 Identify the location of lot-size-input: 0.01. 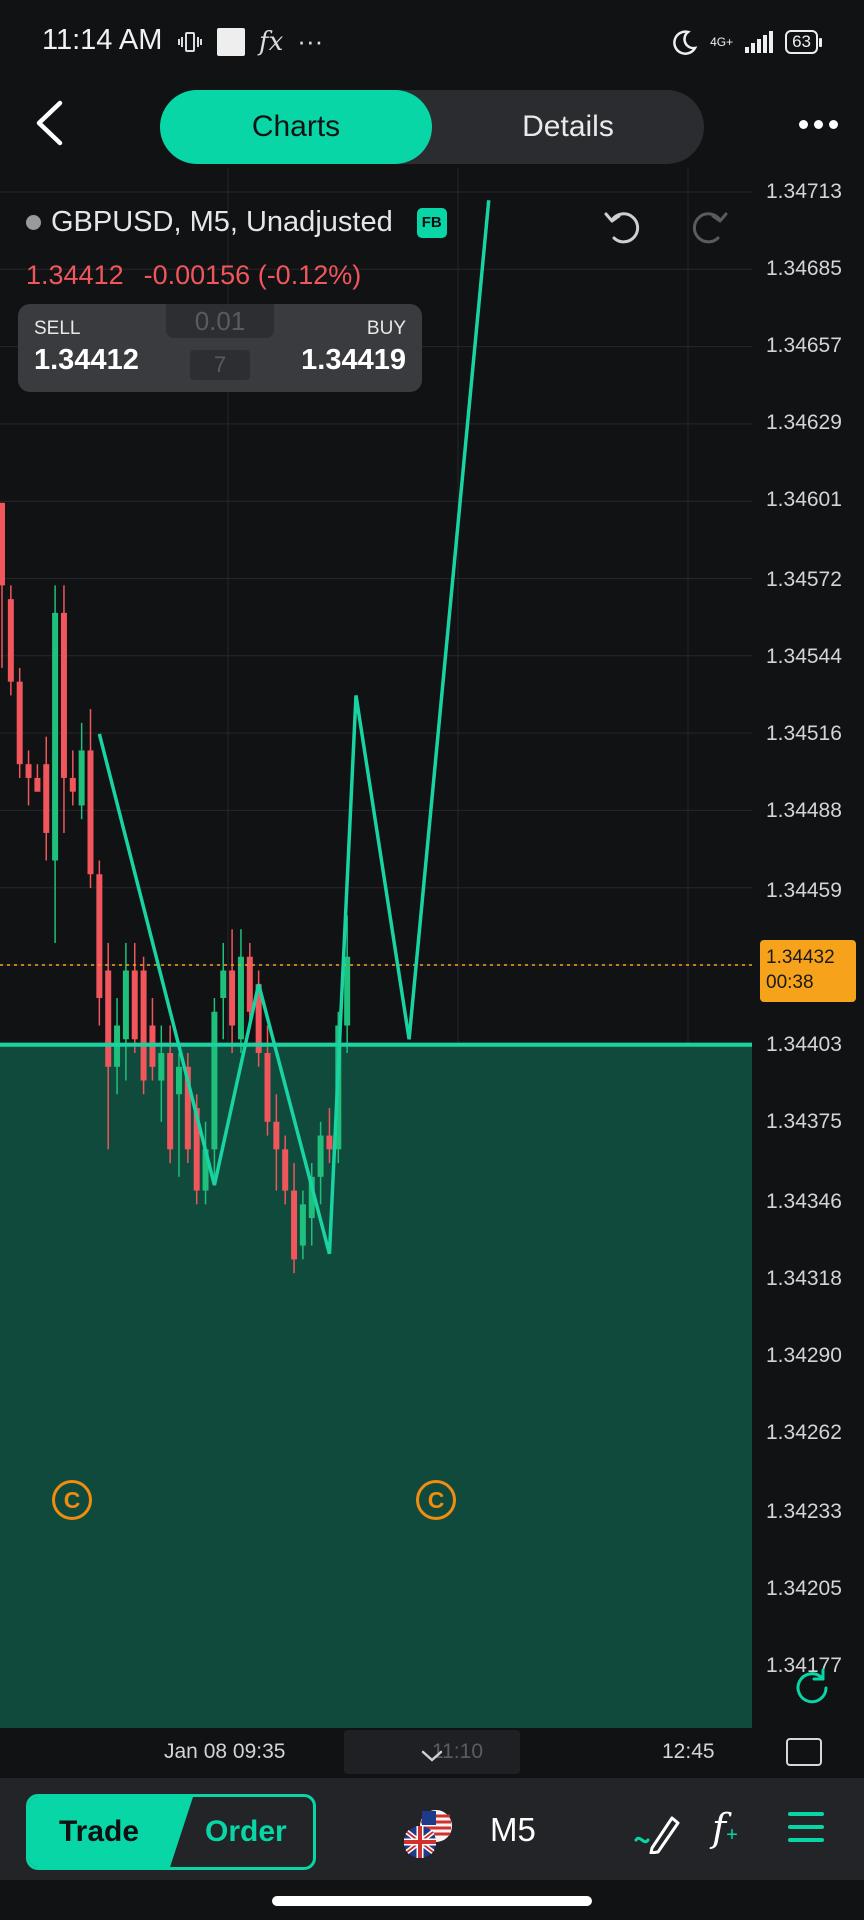
(220, 321).